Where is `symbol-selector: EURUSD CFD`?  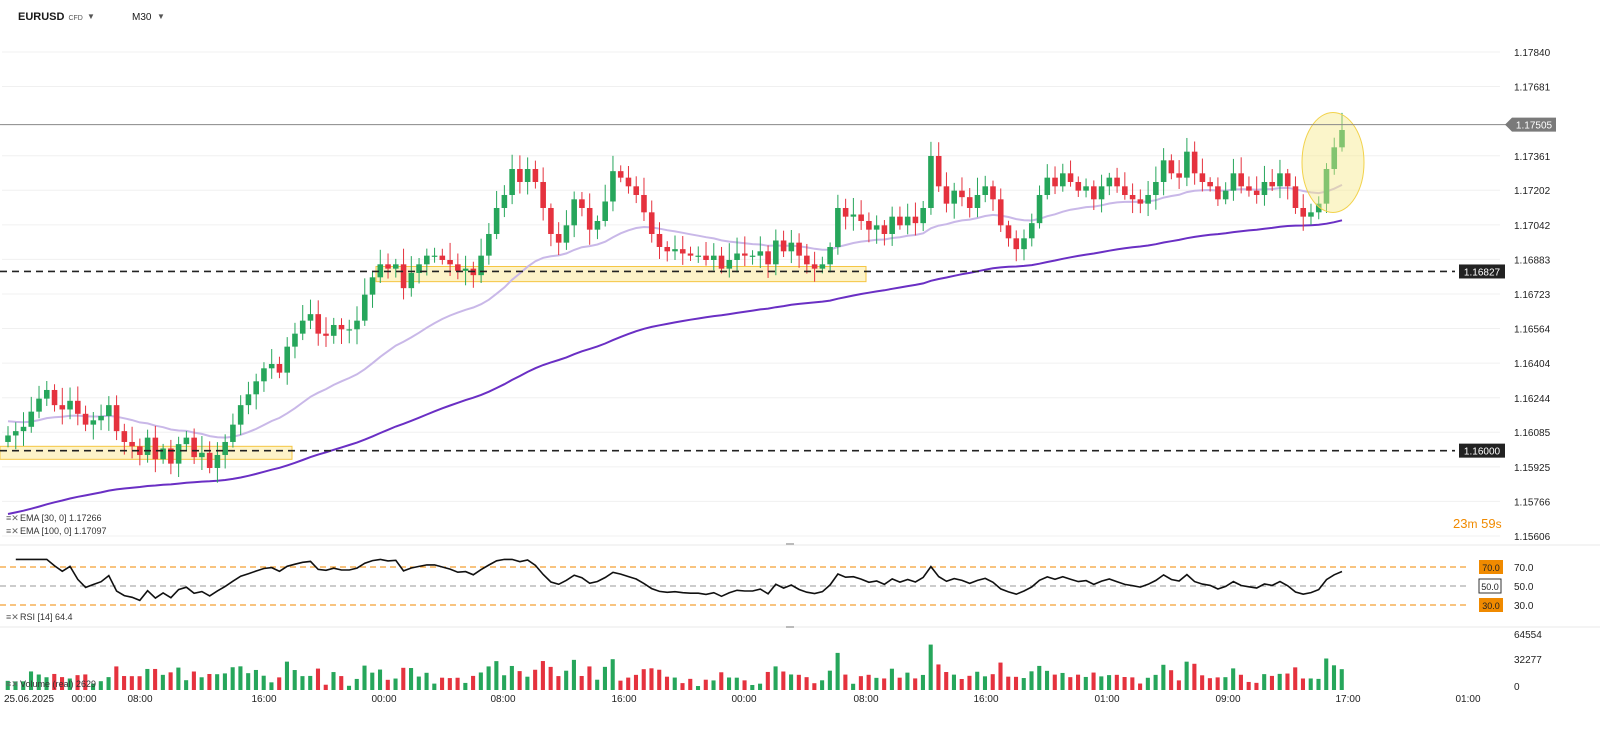
symbol-selector: EURUSD CFD is located at coordinates (50, 17).